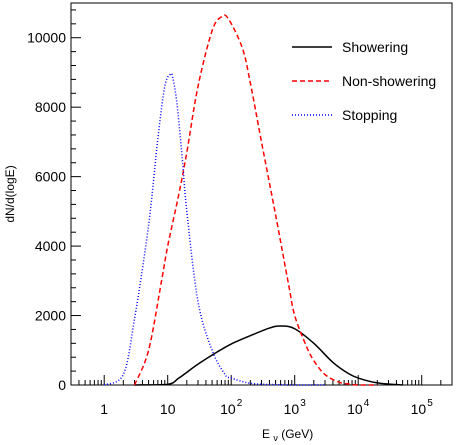  I want to click on x-axis-title: E ν (GeV), so click(287, 435).